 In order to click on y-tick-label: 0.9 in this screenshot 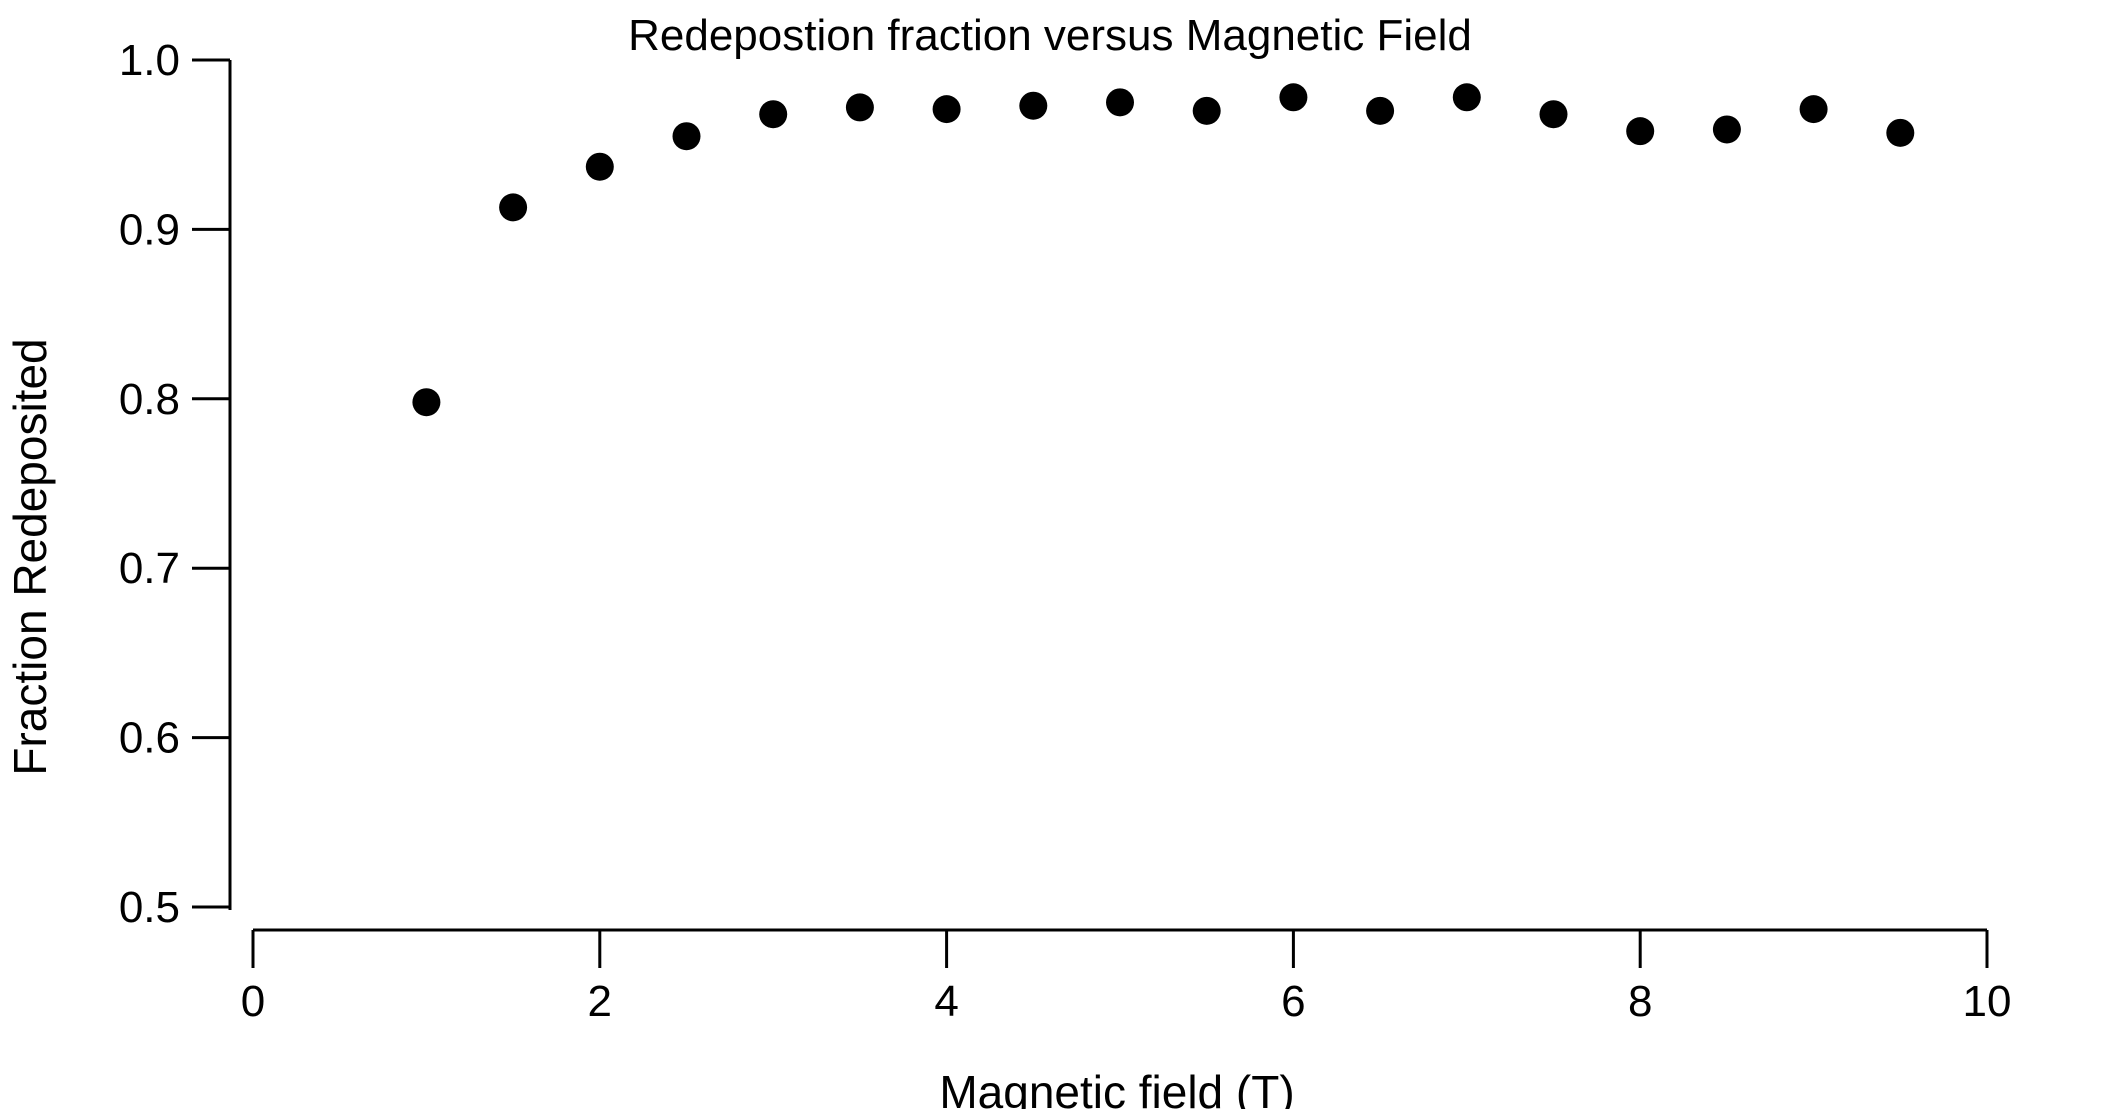, I will do `click(149, 229)`.